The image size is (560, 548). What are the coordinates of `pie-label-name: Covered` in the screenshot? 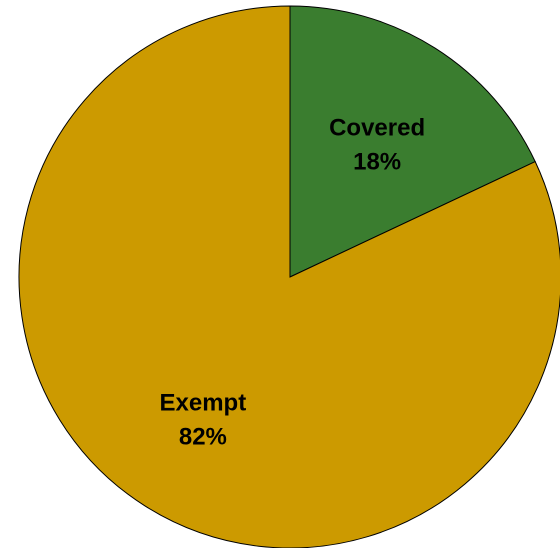 It's located at (377, 128).